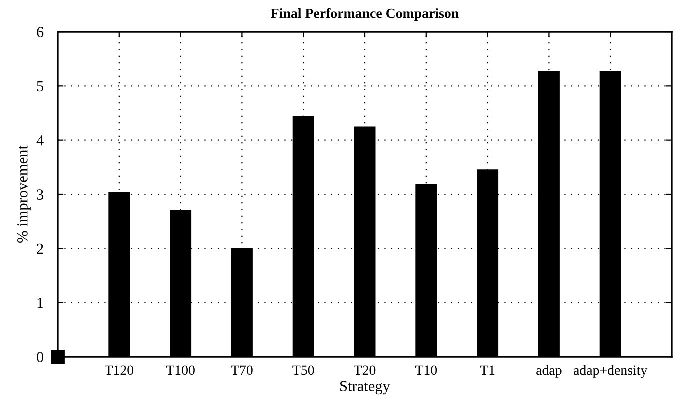 Image resolution: width=690 pixels, height=404 pixels. Describe the element at coordinates (40, 357) in the screenshot. I see `y-tick-label: 0` at that location.